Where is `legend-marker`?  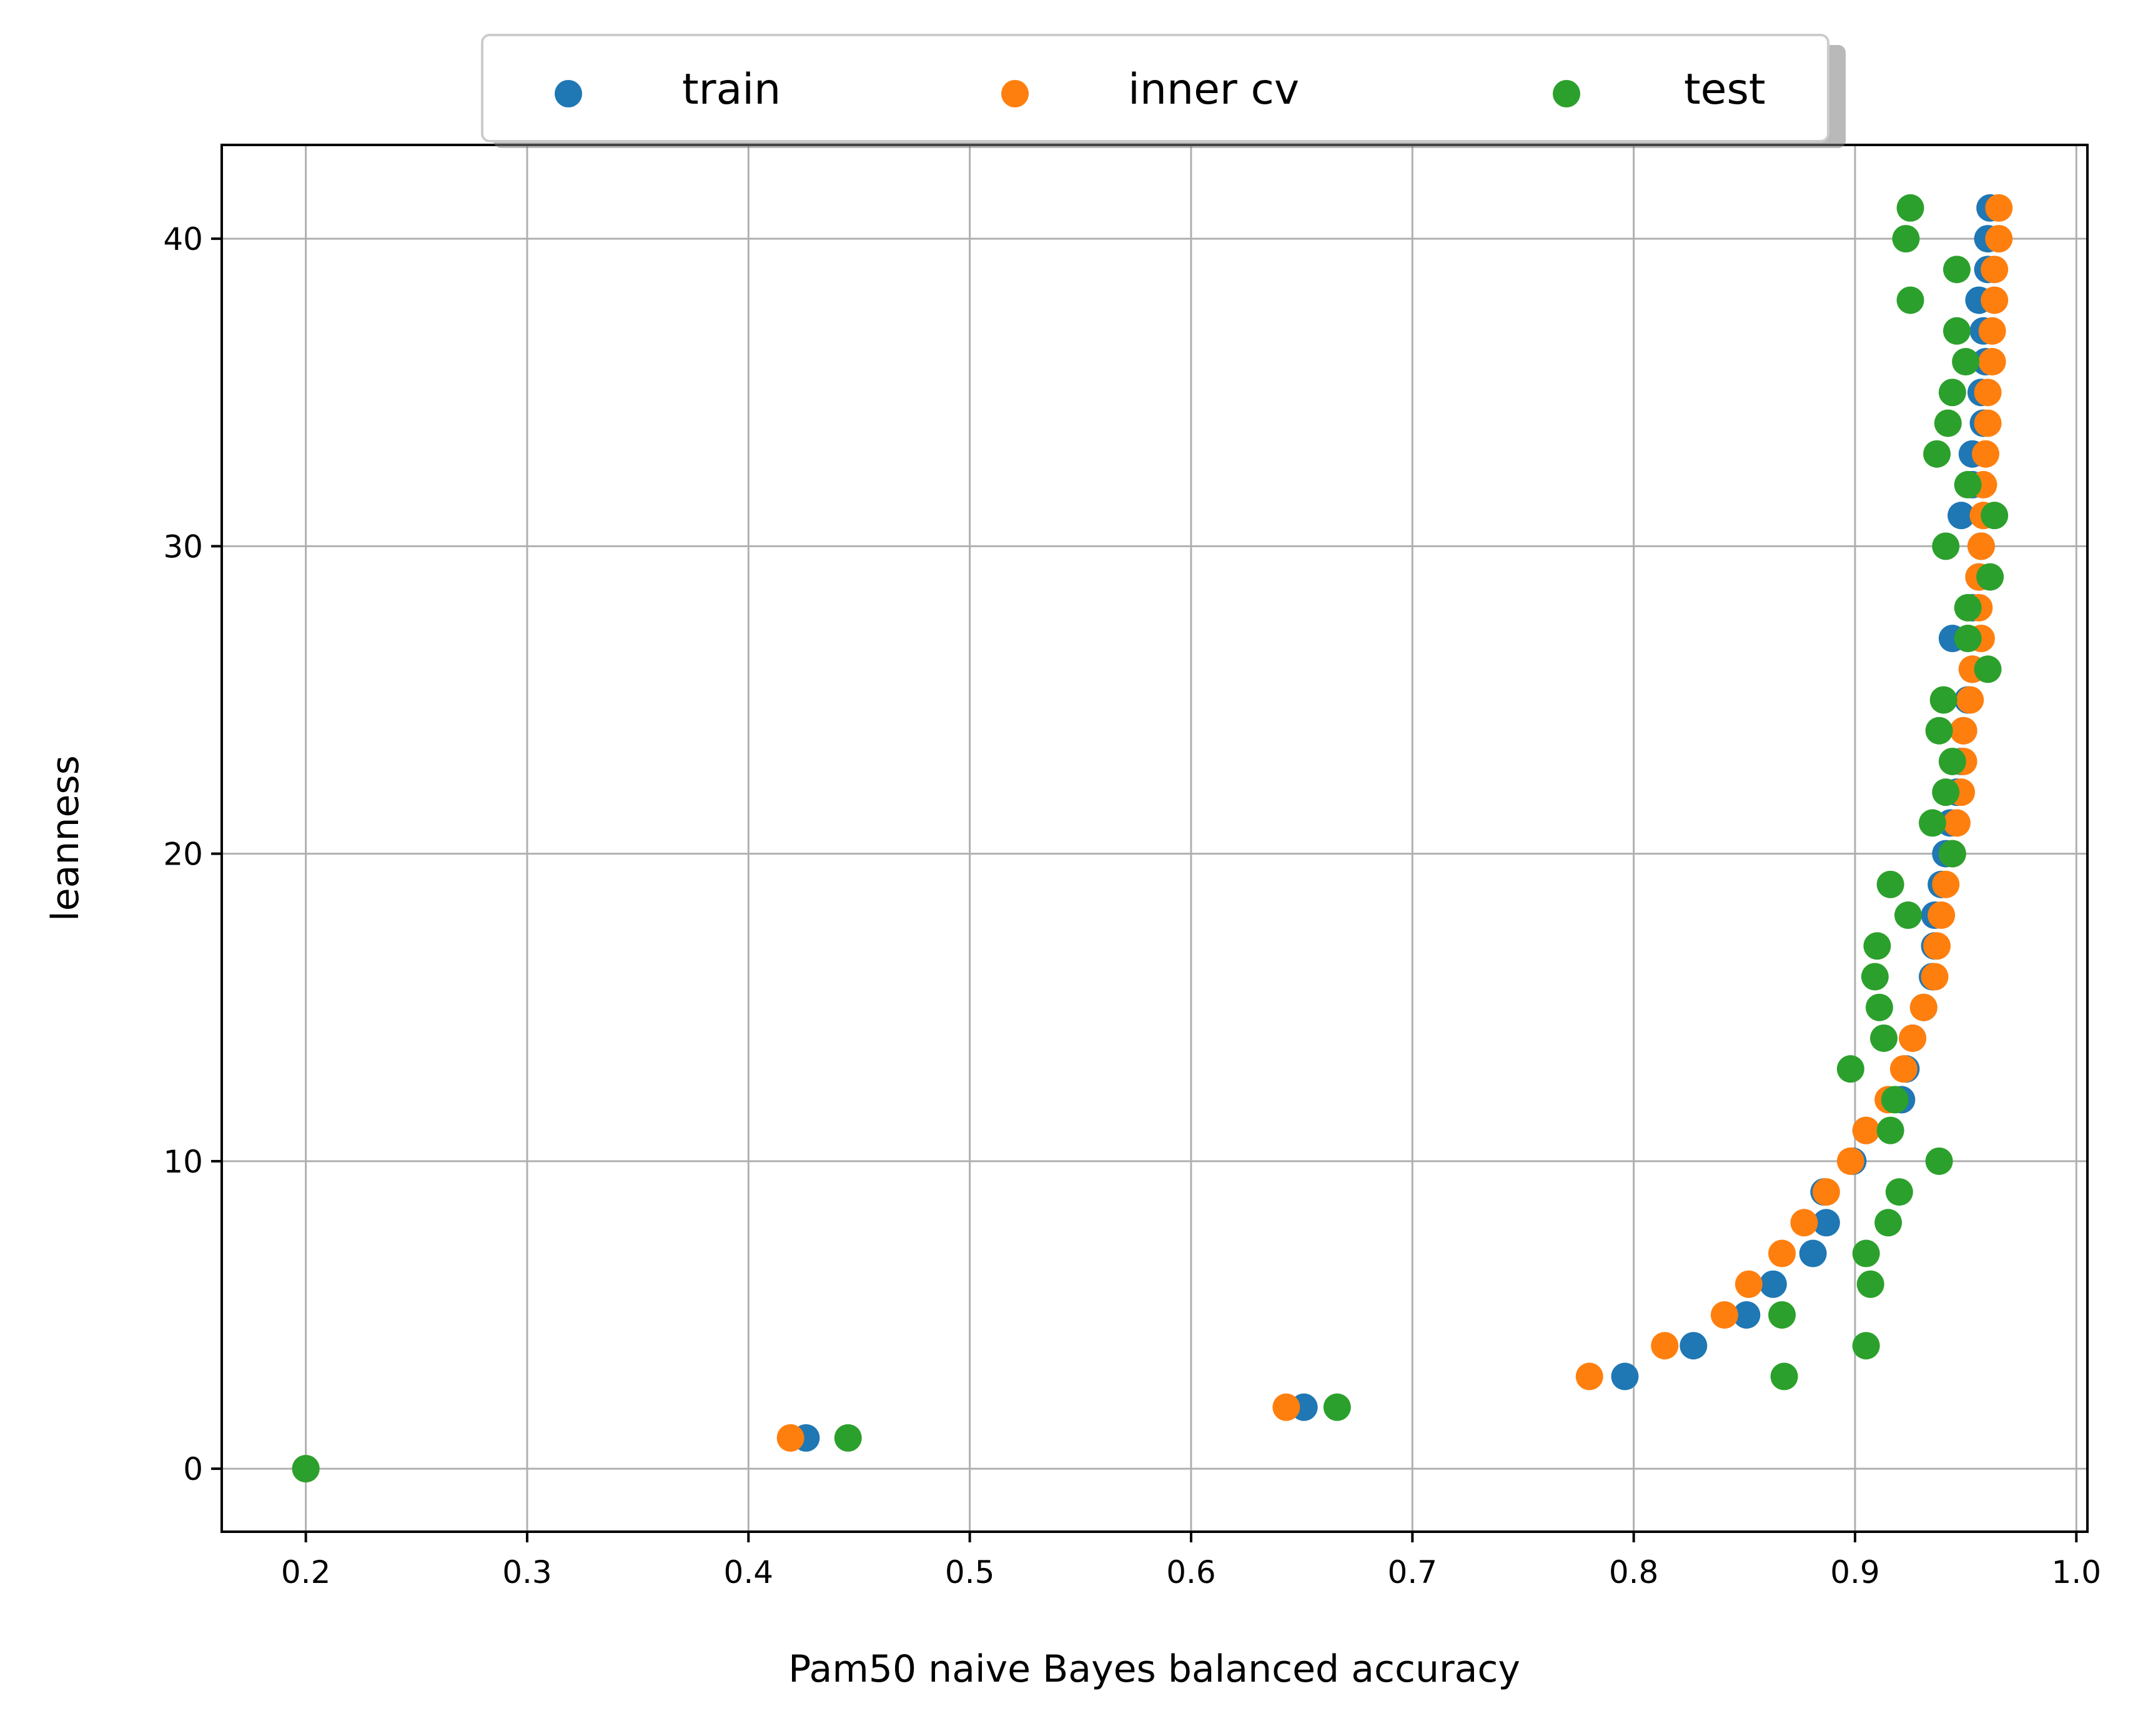
legend-marker is located at coordinates (568, 94).